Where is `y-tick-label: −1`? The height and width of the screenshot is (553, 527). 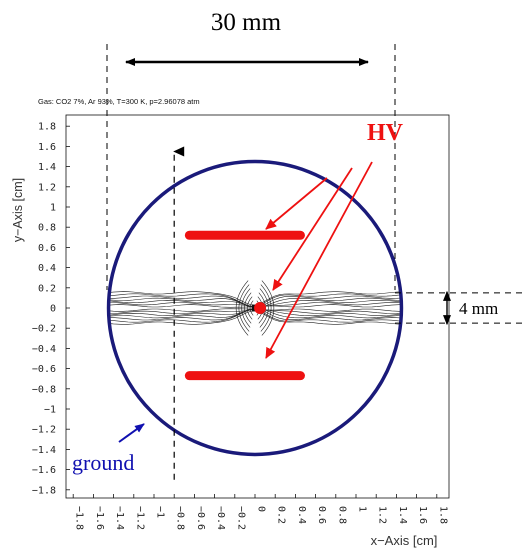 y-tick-label: −1 is located at coordinates (50, 410).